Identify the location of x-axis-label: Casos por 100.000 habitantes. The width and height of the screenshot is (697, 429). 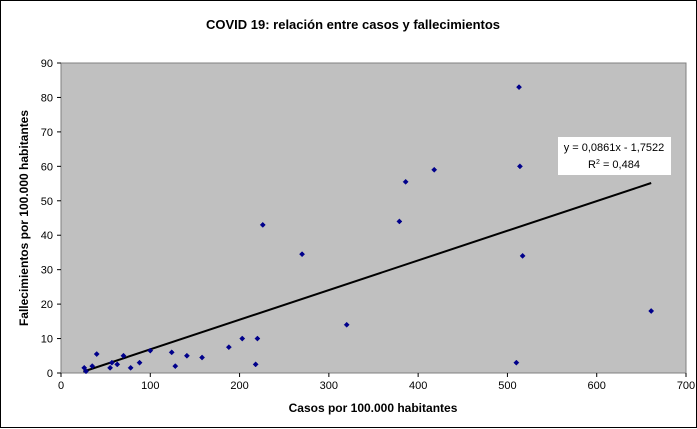
(373, 408).